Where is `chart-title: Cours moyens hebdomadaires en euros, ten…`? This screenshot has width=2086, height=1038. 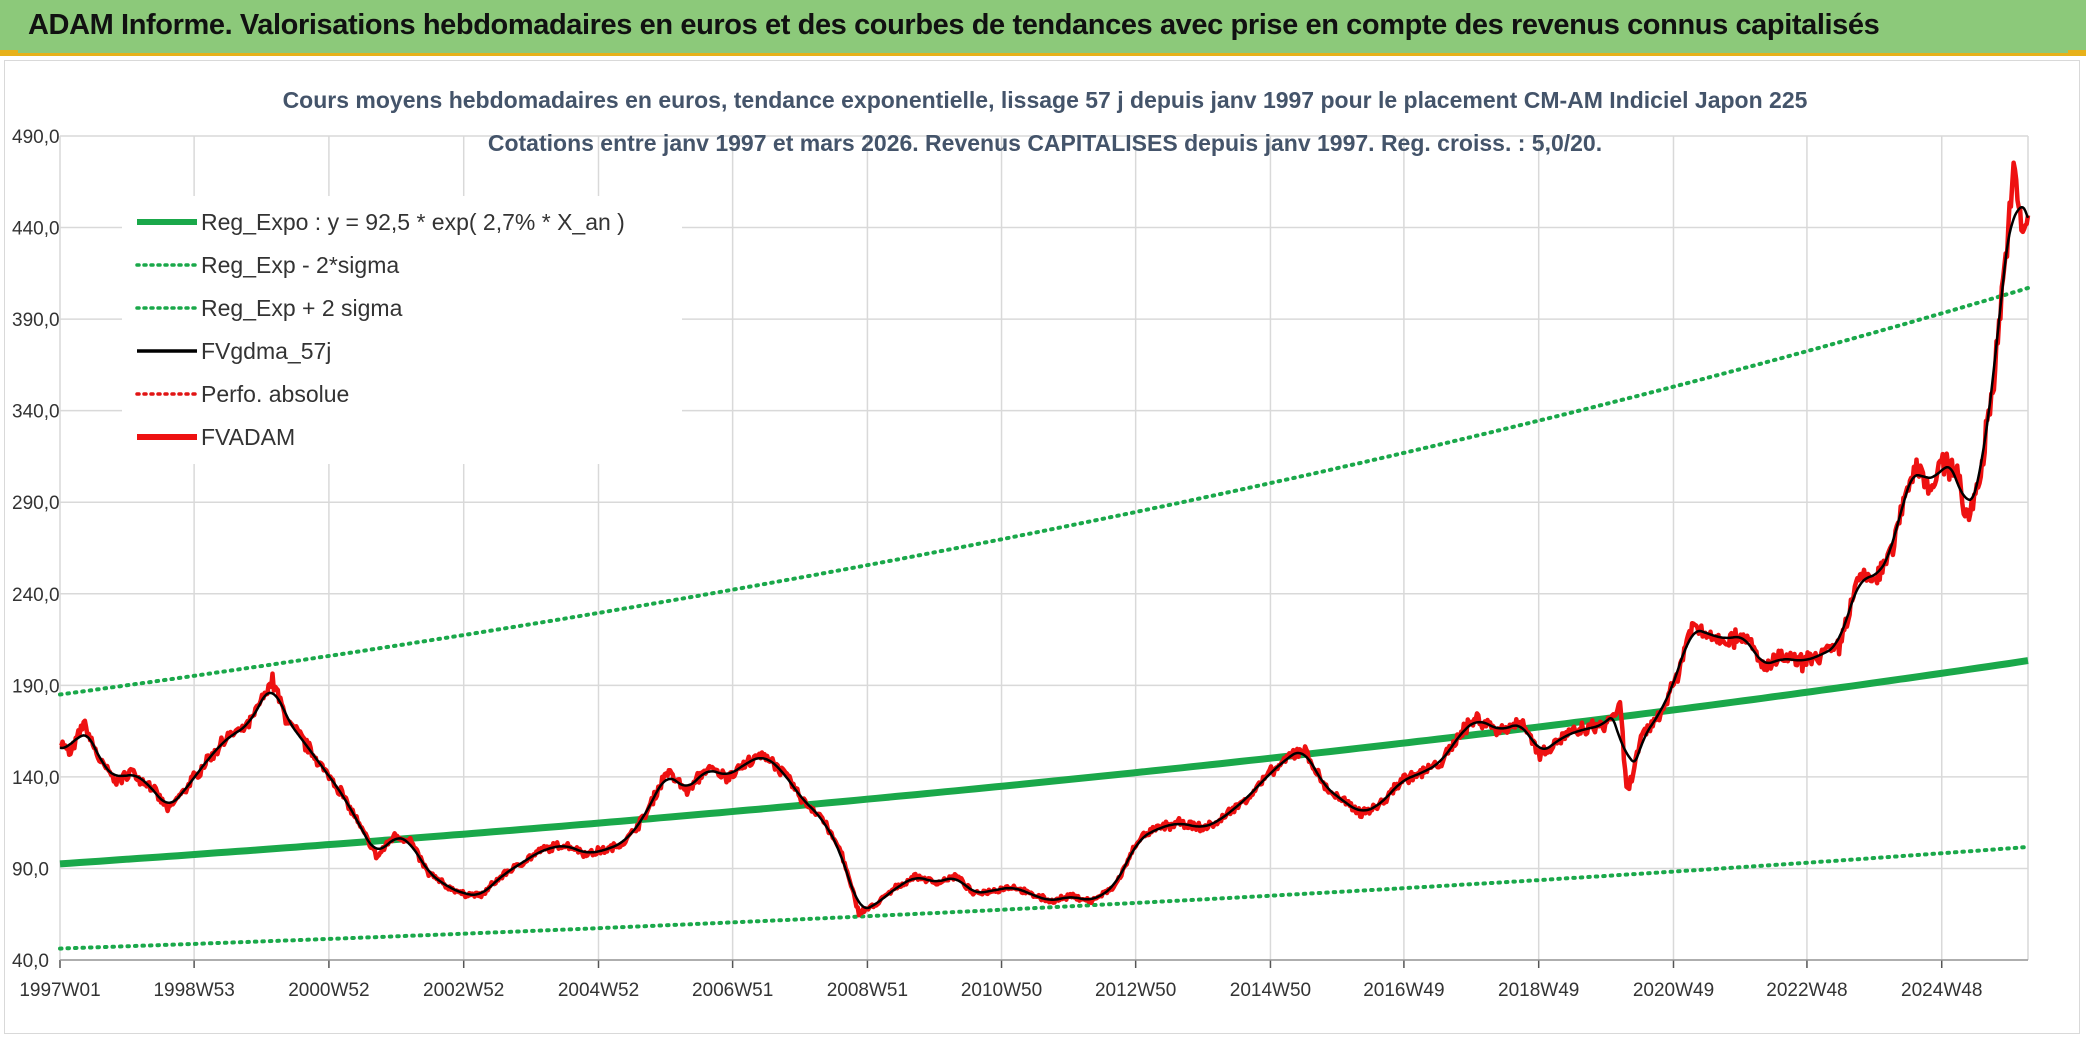 chart-title: Cours moyens hebdomadaires en euros, ten… is located at coordinates (1045, 100).